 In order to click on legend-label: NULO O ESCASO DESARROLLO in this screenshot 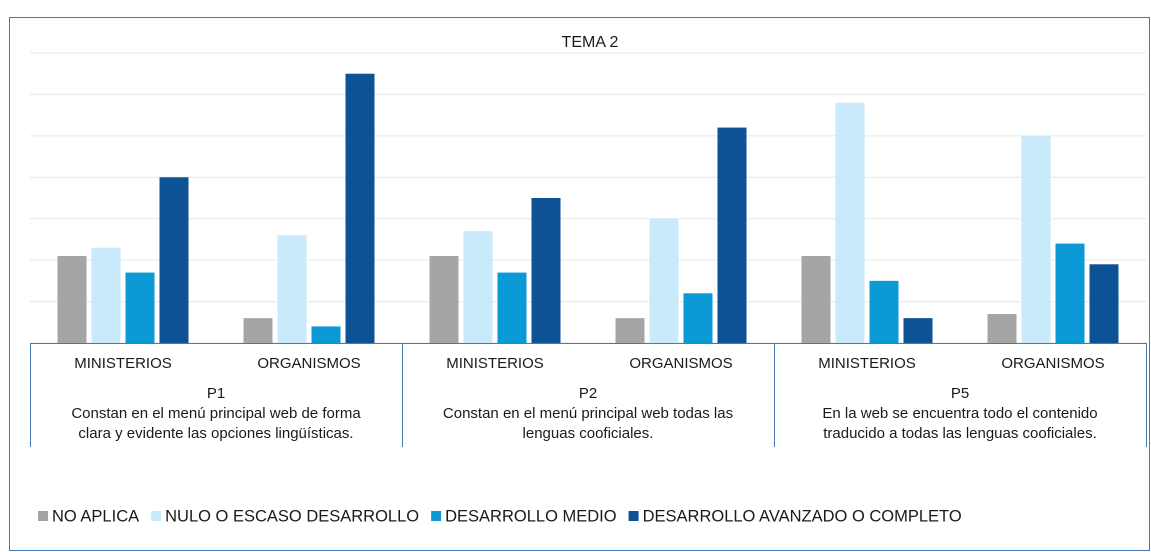, I will do `click(292, 516)`.